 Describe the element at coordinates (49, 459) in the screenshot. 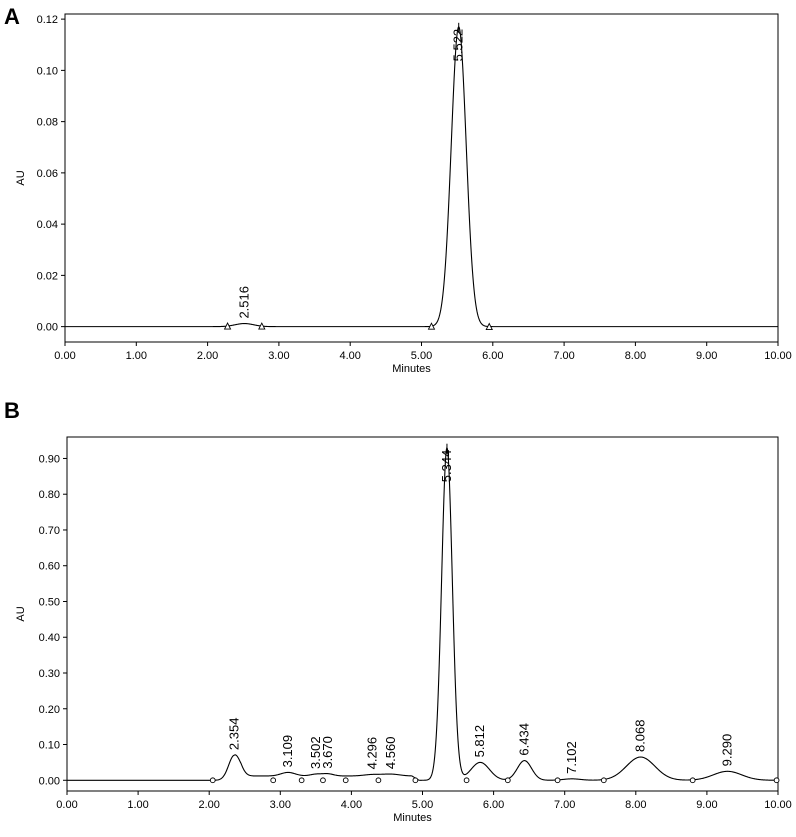

I see `y-tick-label: 0.90` at that location.